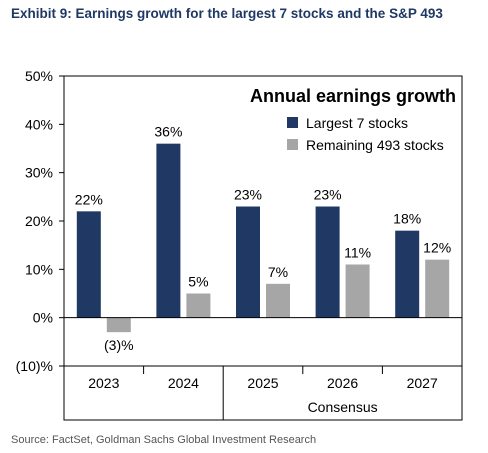  What do you see at coordinates (407, 219) in the screenshot?
I see `data-label: 18%` at bounding box center [407, 219].